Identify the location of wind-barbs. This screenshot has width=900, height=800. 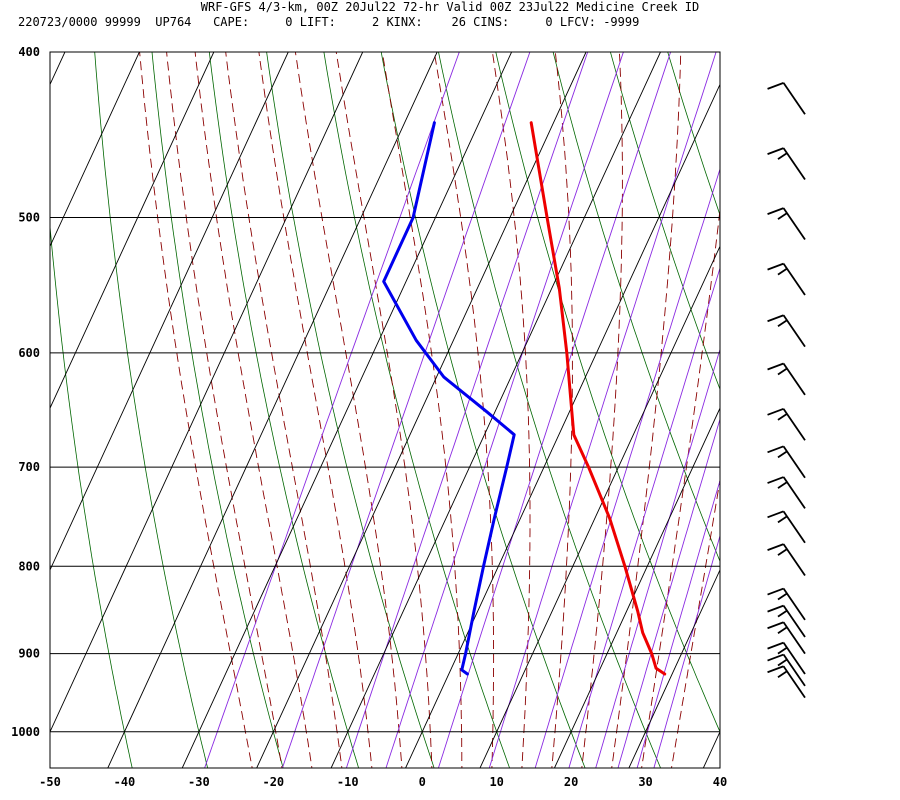
(786, 390).